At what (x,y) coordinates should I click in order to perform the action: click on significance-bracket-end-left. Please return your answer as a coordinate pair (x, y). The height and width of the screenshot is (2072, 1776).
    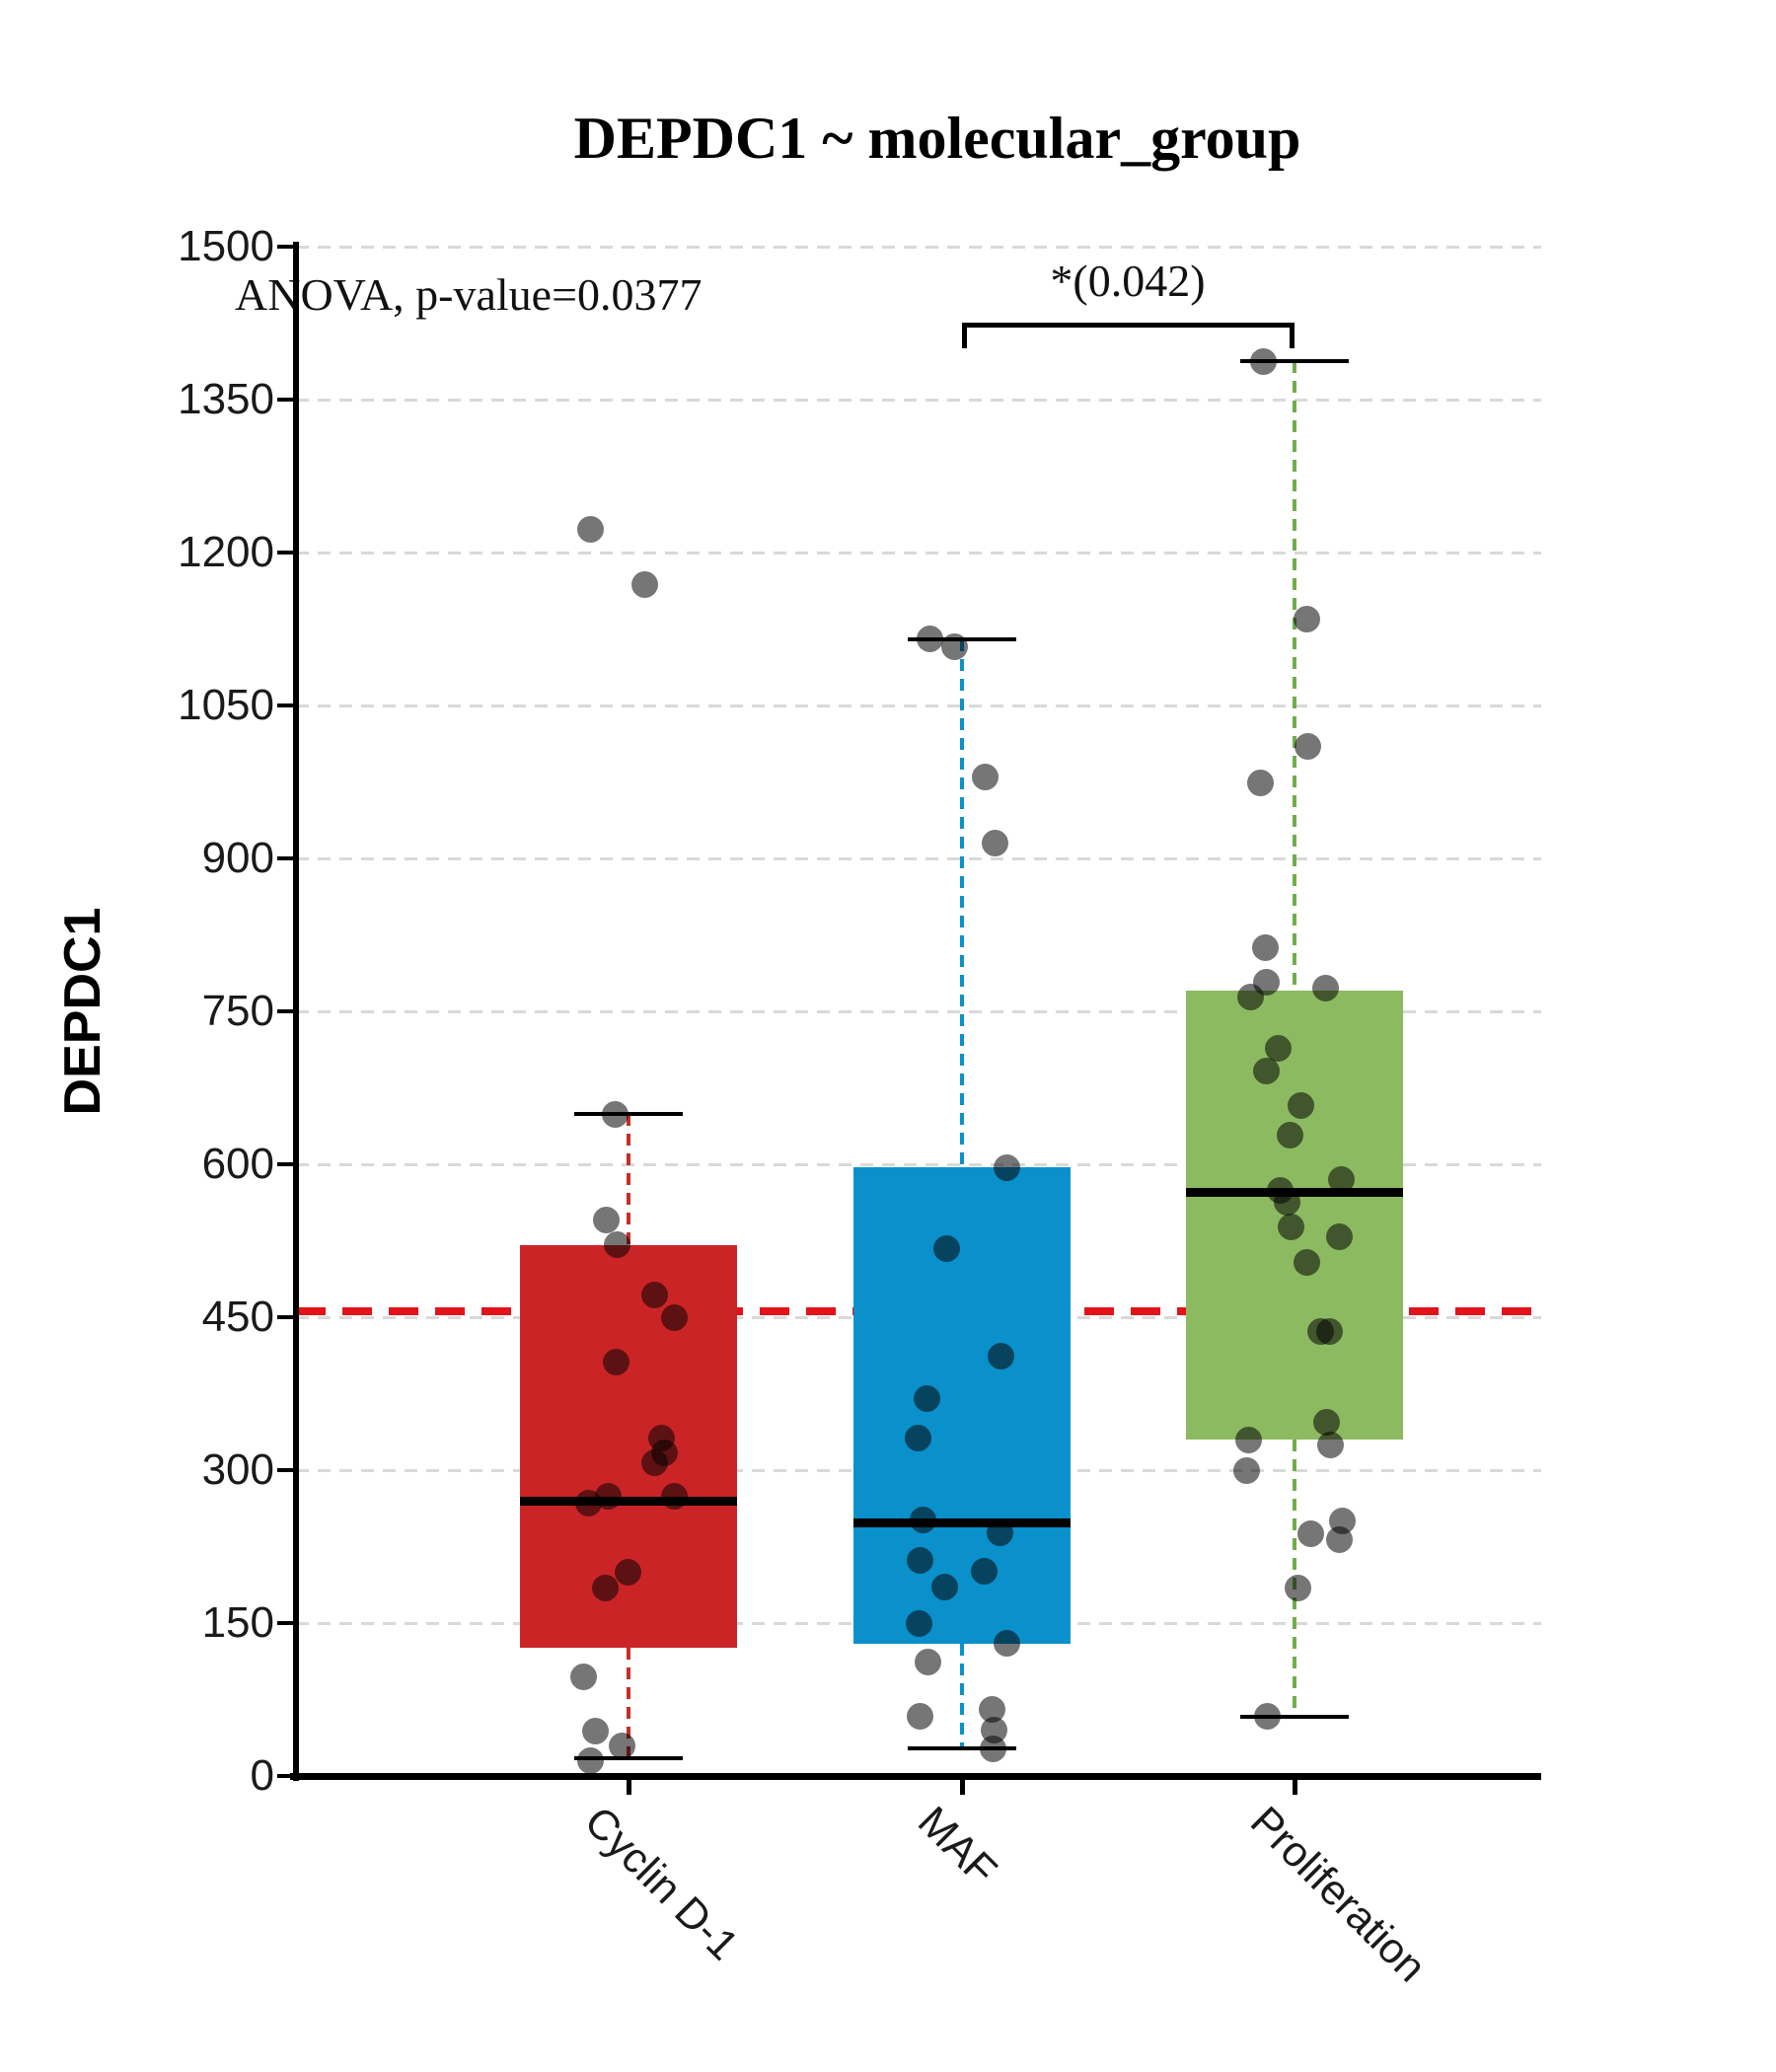
    Looking at the image, I should click on (965, 335).